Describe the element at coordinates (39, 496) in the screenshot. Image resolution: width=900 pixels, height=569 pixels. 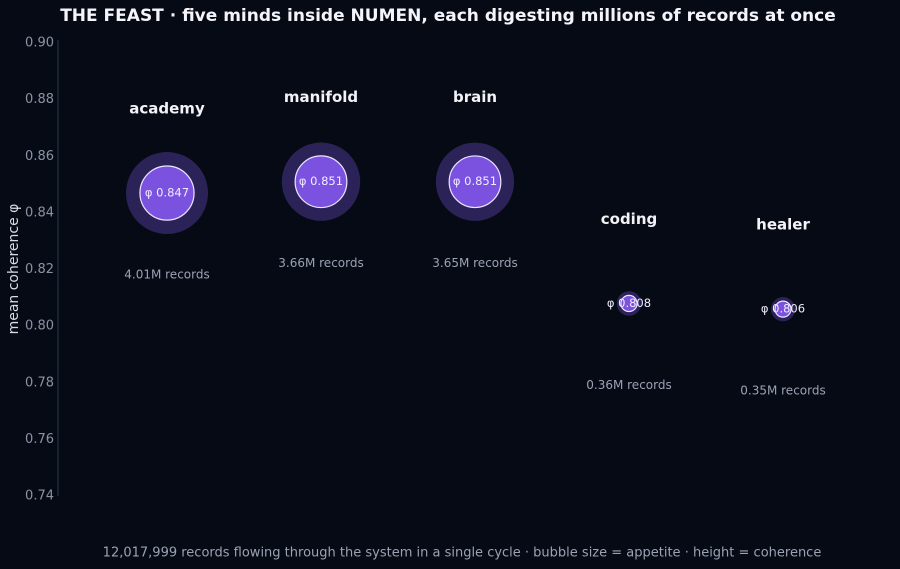
I see `y-tick-label: 0.74` at that location.